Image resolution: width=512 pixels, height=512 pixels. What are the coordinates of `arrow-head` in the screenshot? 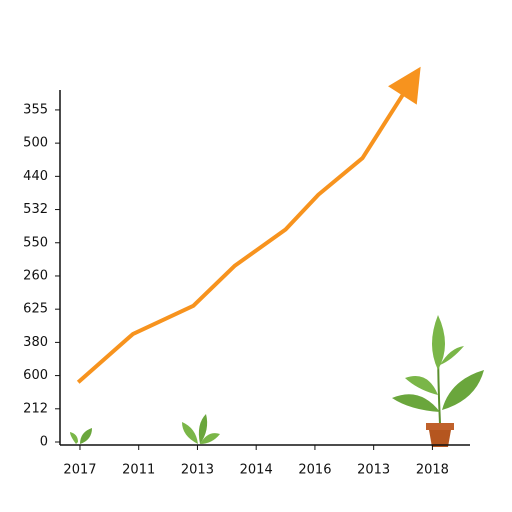 It's located at (404, 85).